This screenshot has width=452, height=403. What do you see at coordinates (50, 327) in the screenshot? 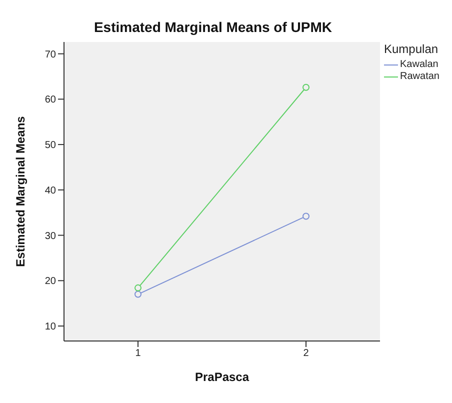
I see `y-tick-label: 10` at bounding box center [50, 327].